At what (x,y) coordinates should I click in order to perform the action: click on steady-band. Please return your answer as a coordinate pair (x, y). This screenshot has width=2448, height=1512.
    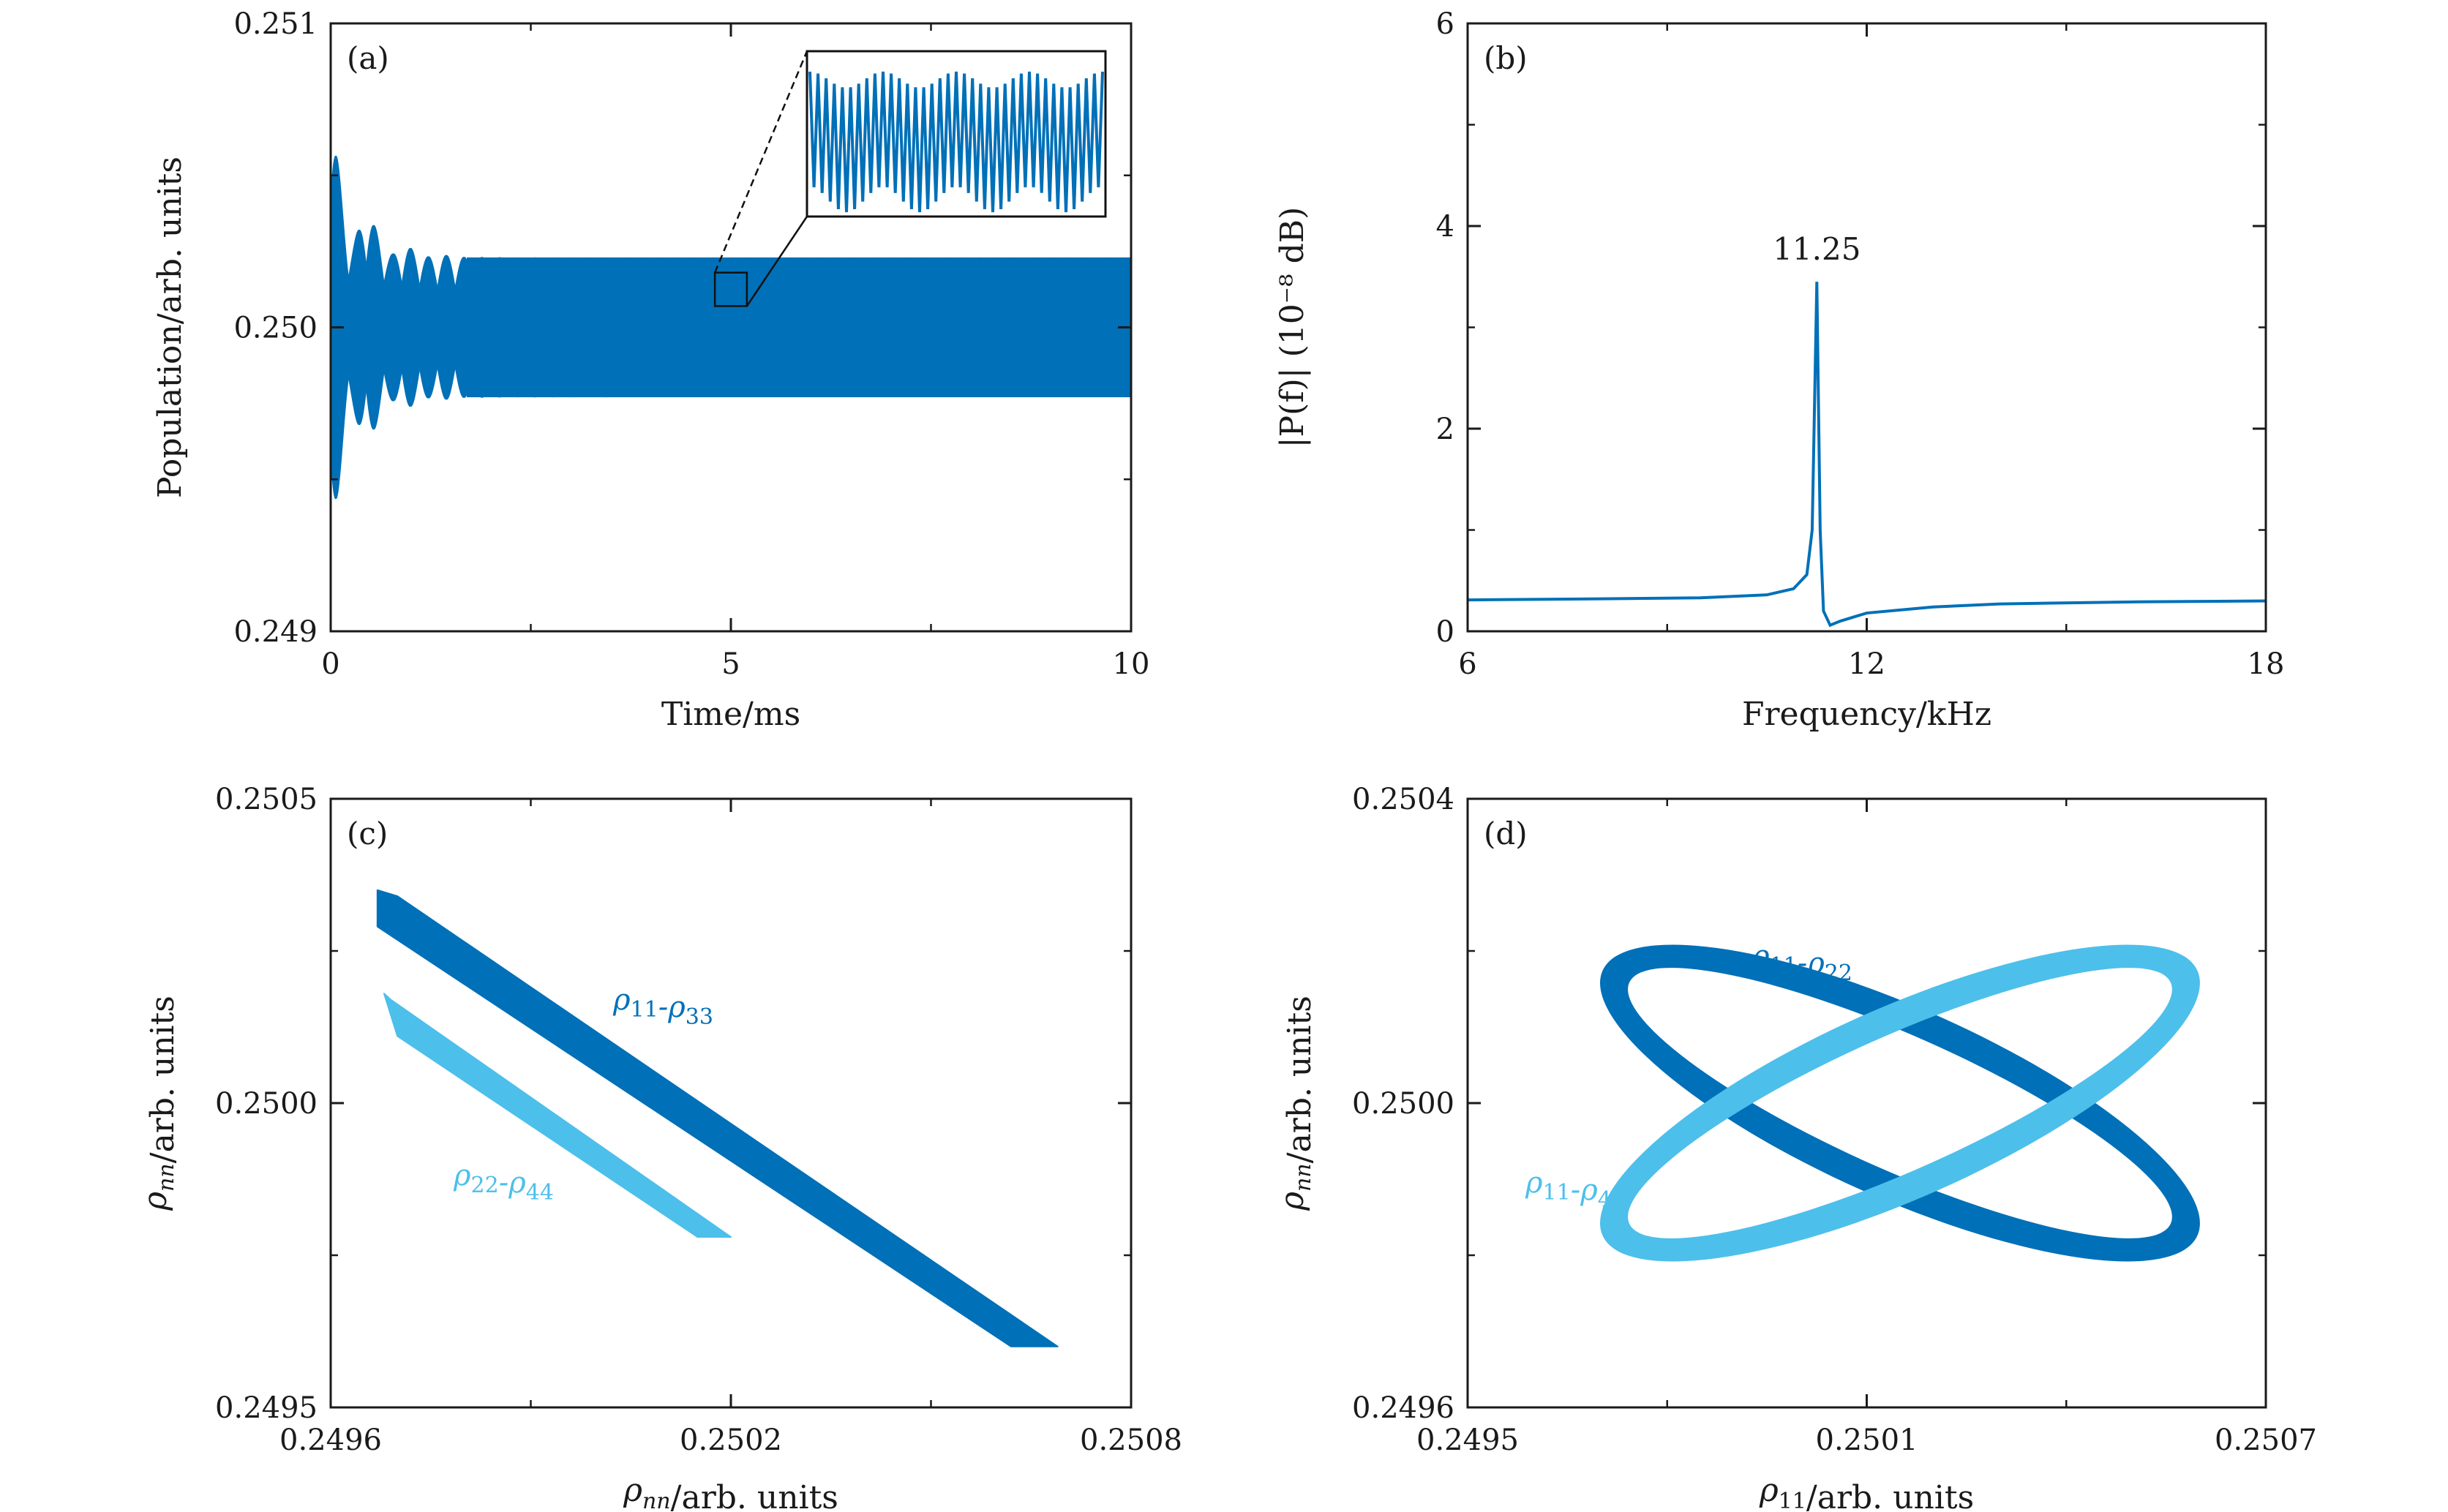
    Looking at the image, I should click on (798, 328).